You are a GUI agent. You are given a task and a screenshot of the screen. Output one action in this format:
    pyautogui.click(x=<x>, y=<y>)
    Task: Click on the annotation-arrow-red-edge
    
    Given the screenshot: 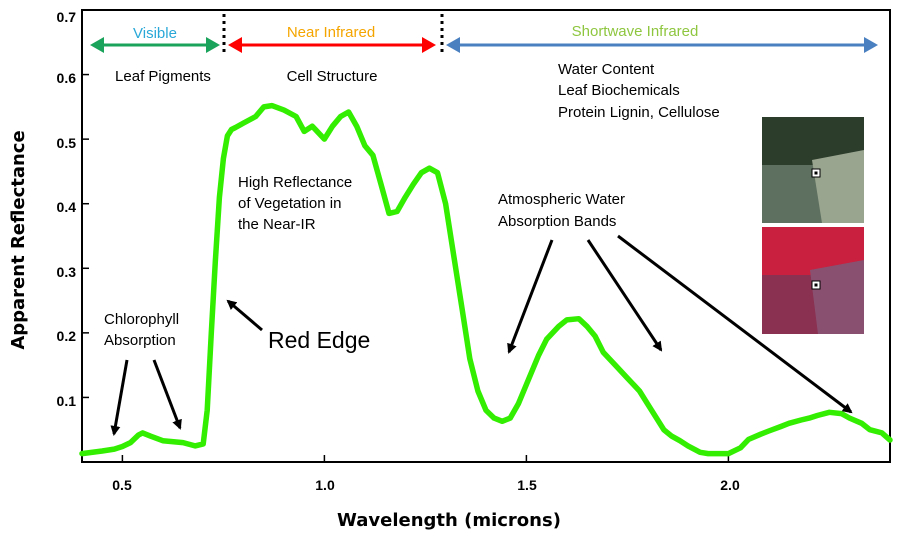 What is the action you would take?
    pyautogui.click(x=244, y=315)
    